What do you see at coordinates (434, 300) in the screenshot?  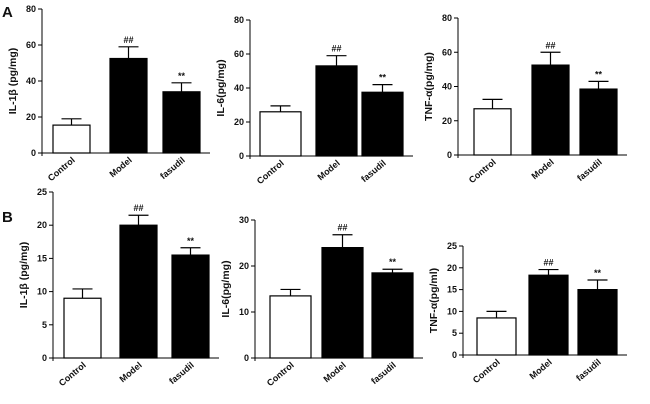 I see `y-axis-label: TNF-α(pg/ml)` at bounding box center [434, 300].